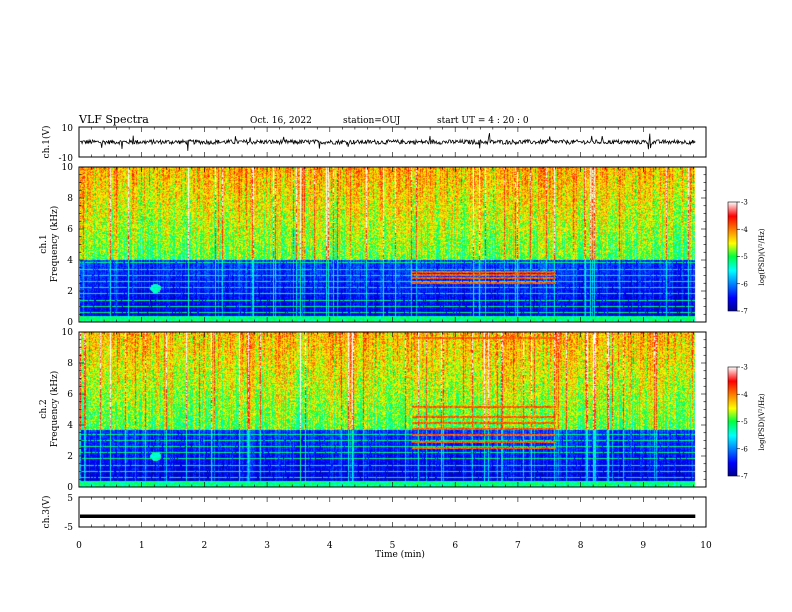  Describe the element at coordinates (706, 546) in the screenshot. I see `xtick-10: 10` at that location.